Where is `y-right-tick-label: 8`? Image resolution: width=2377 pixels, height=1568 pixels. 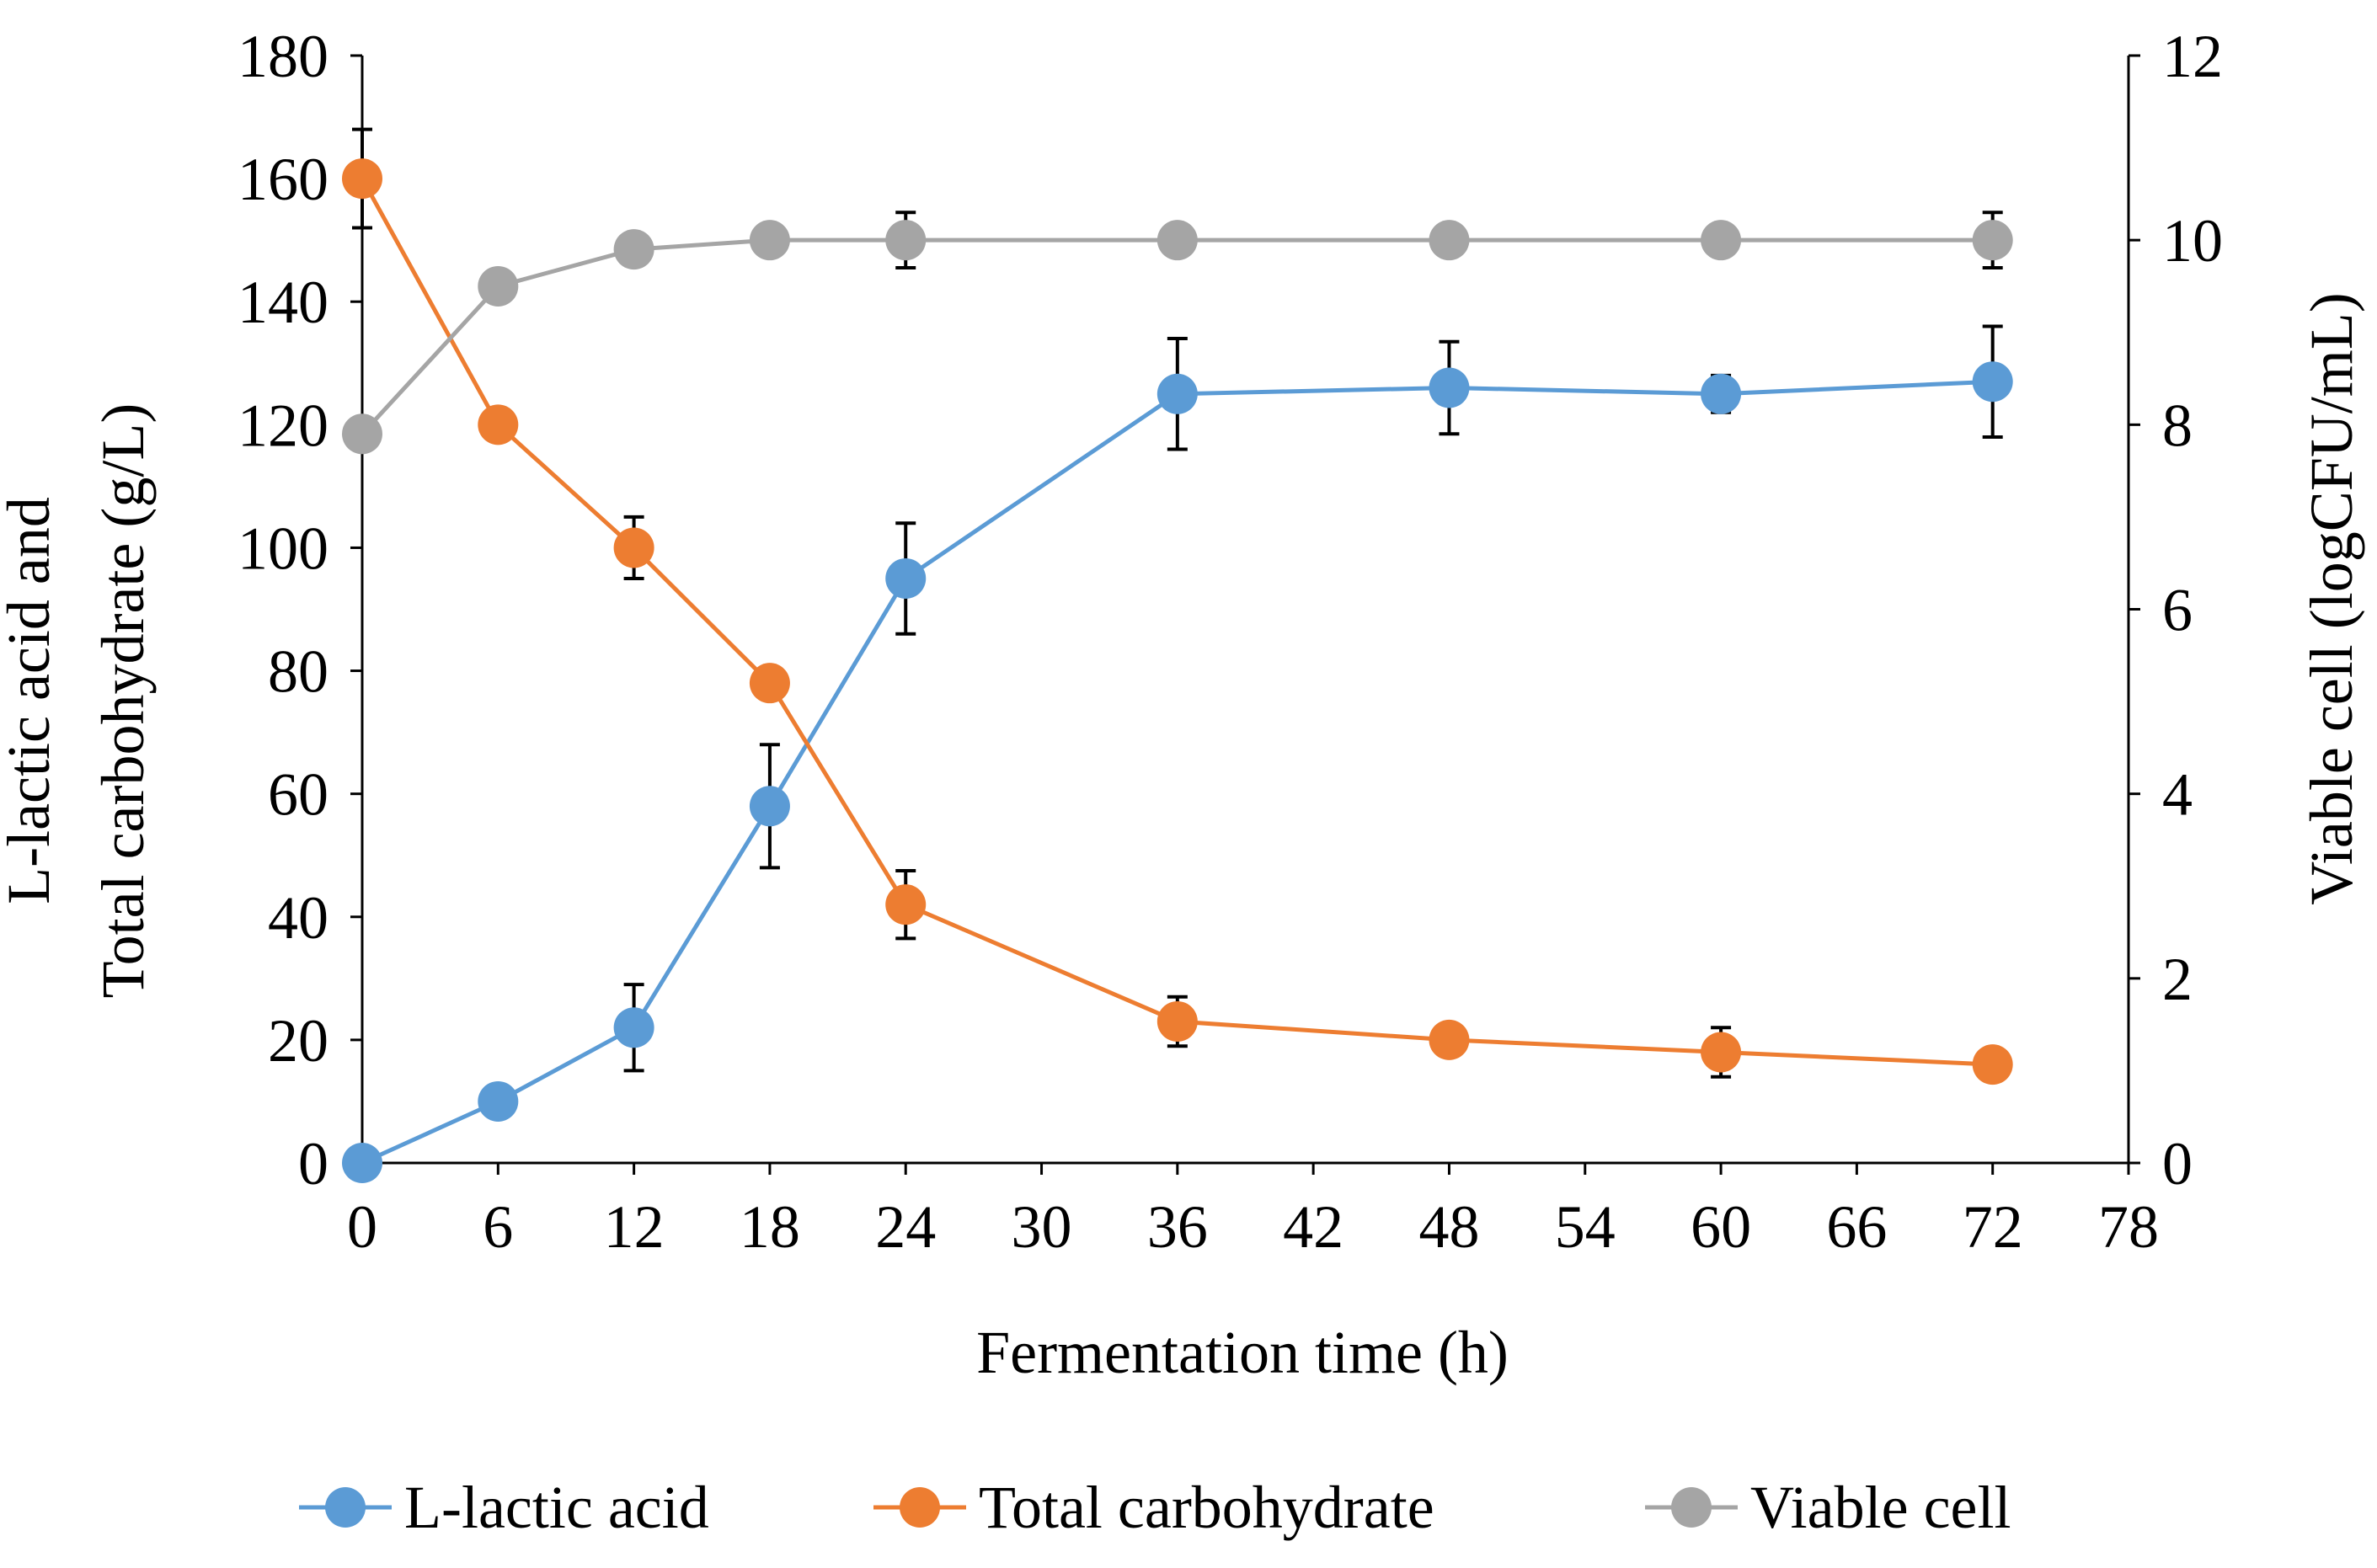
y-right-tick-label: 8 is located at coordinates (2177, 425).